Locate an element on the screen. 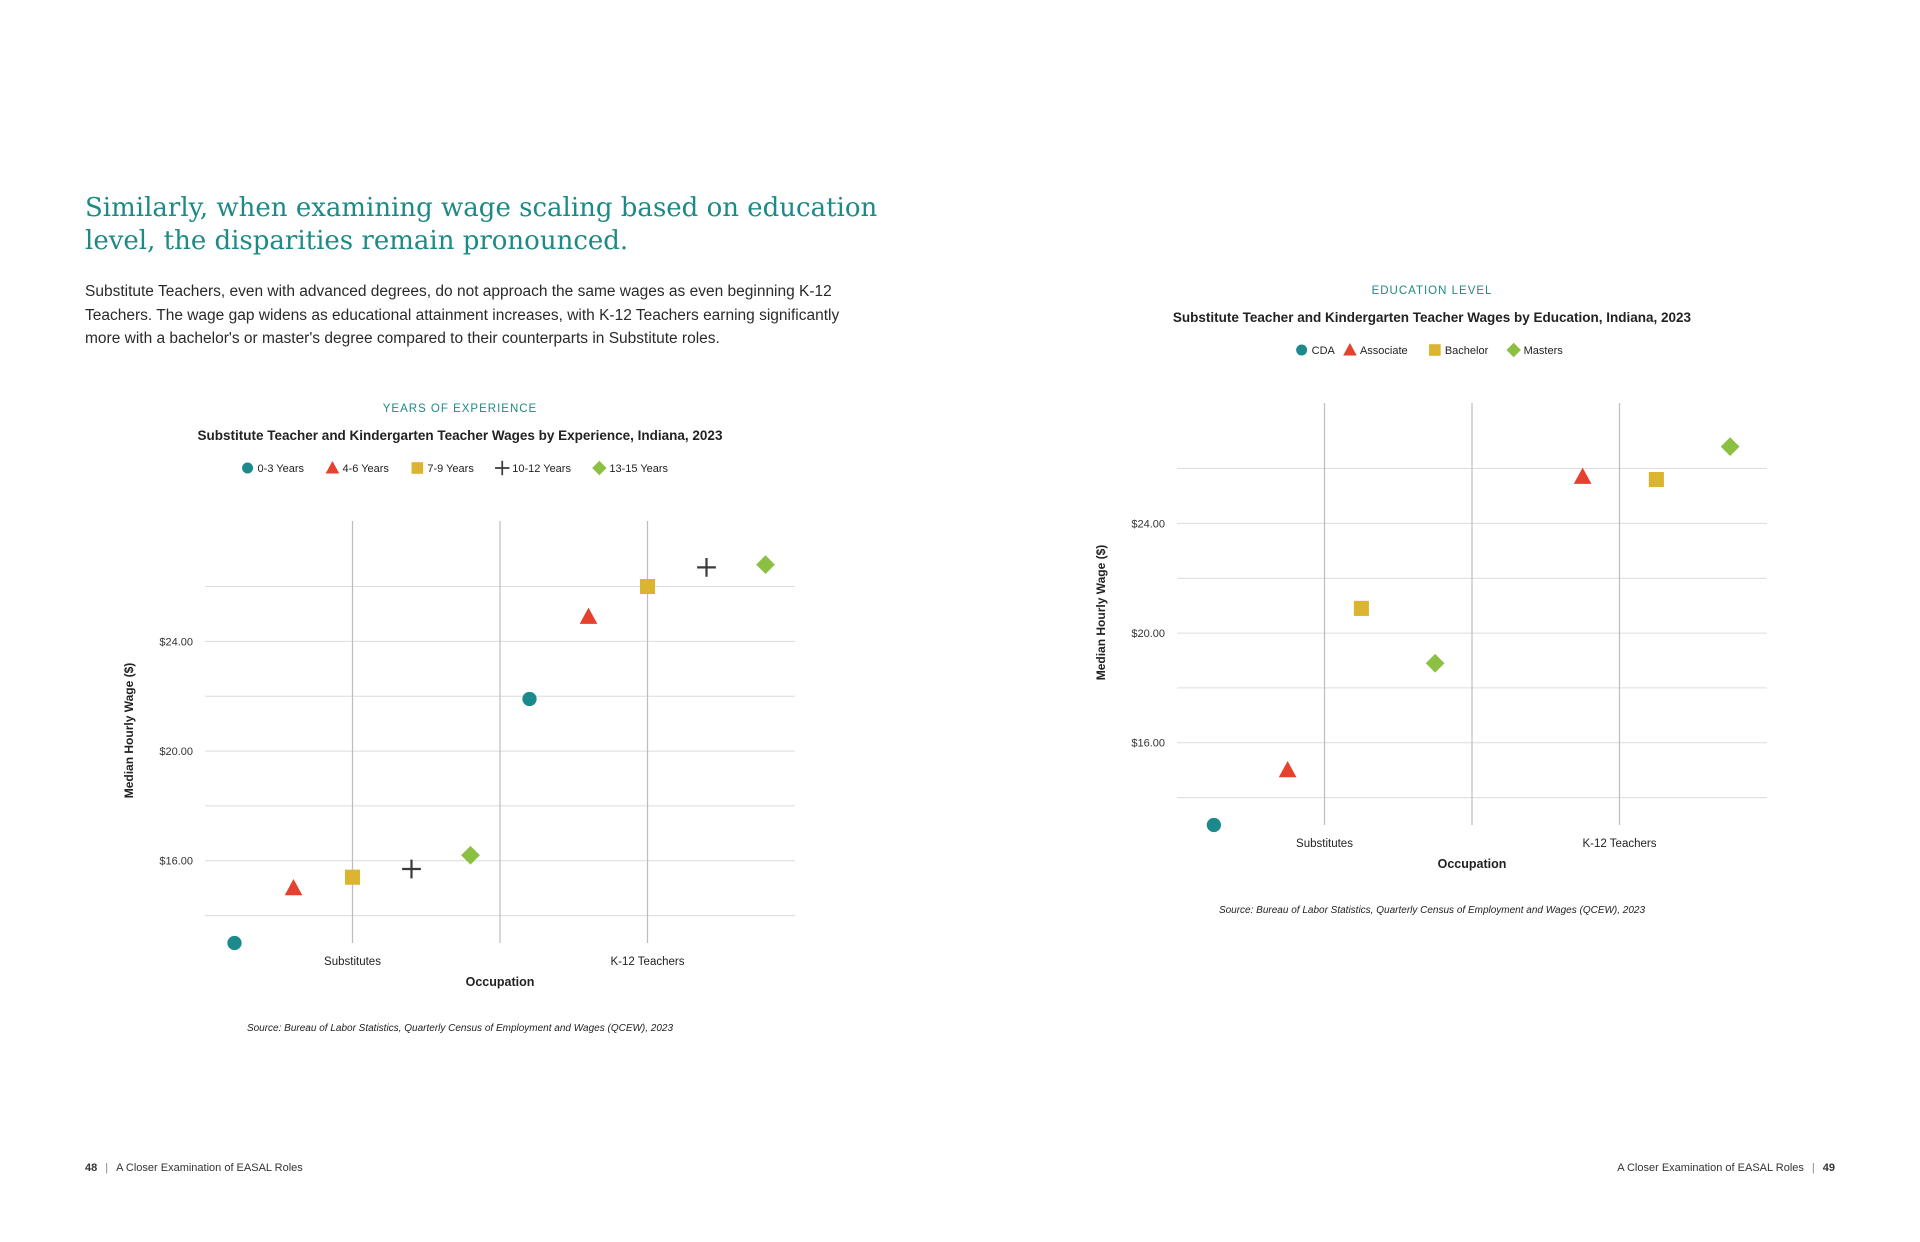  legend-marker-10-12-years is located at coordinates (502, 468).